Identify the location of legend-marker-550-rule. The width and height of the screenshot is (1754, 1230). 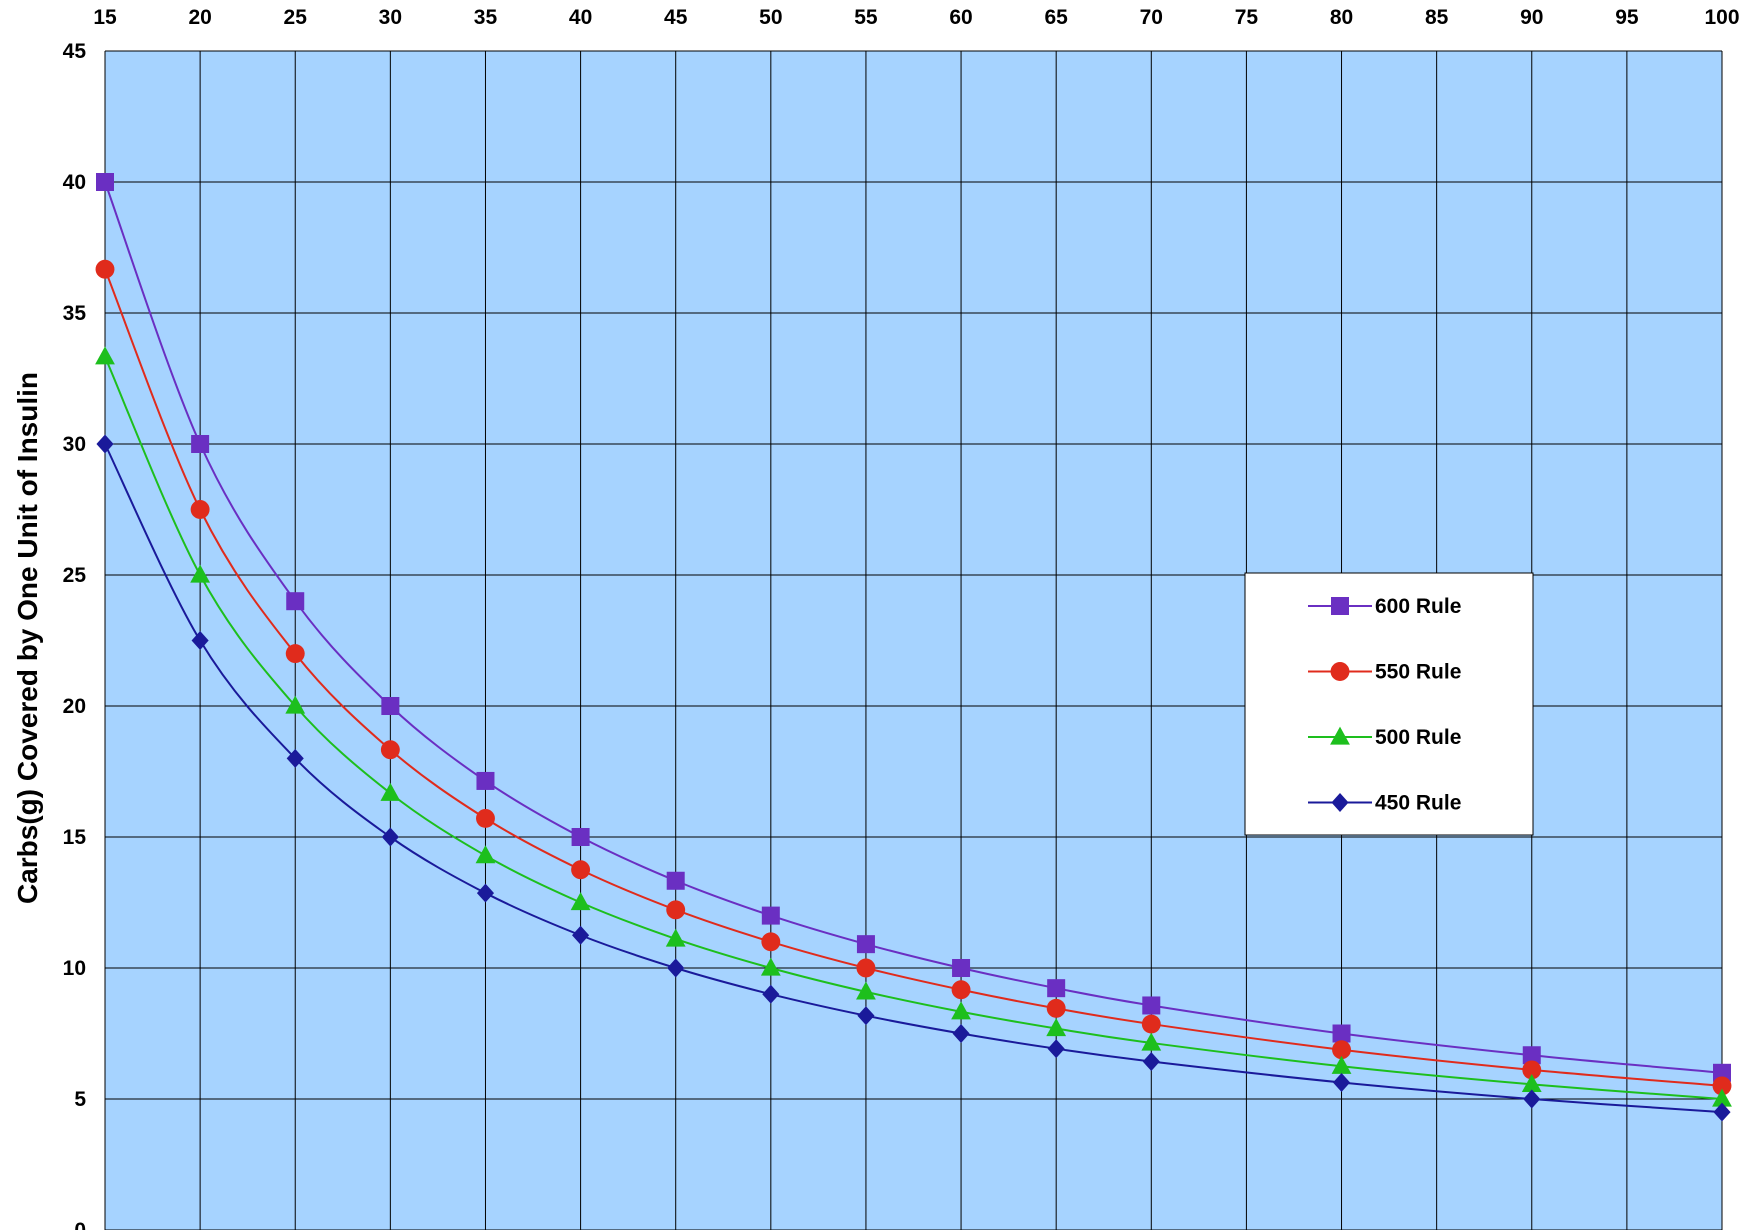
(1340, 671).